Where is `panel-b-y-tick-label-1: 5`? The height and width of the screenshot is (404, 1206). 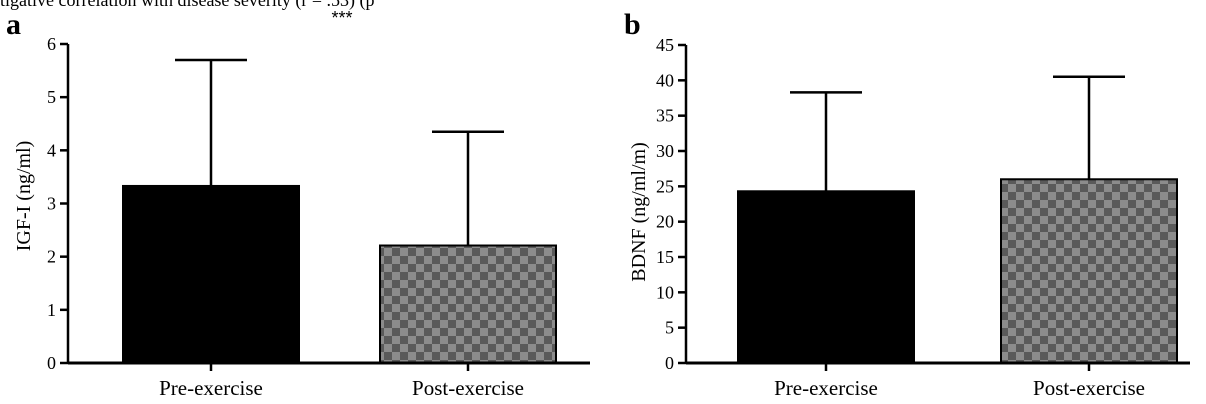
panel-b-y-tick-label-1: 5 is located at coordinates (669, 328).